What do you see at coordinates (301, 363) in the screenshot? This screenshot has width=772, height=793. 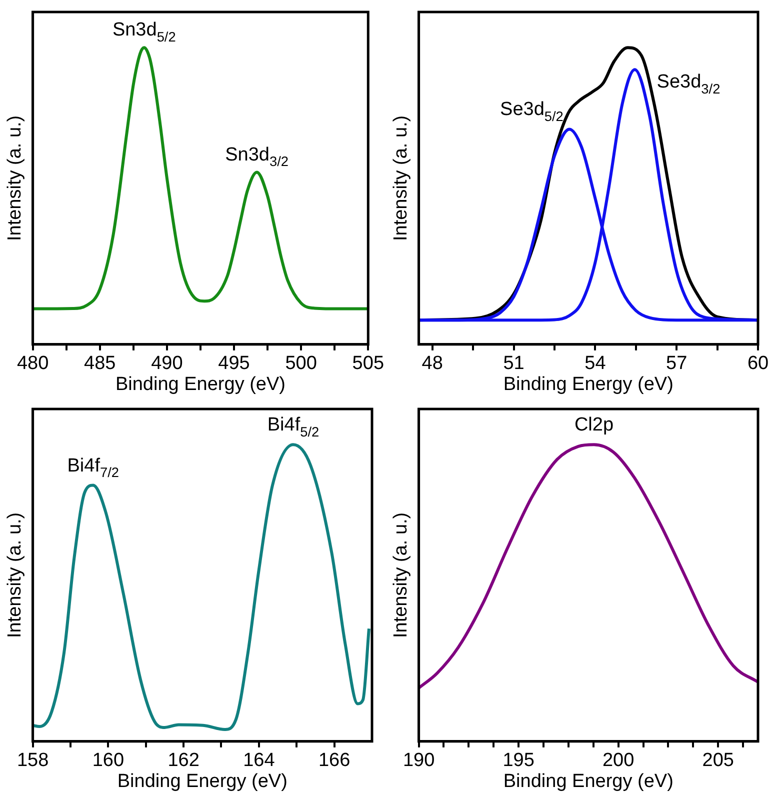 I see `x-tick-label: 500` at bounding box center [301, 363].